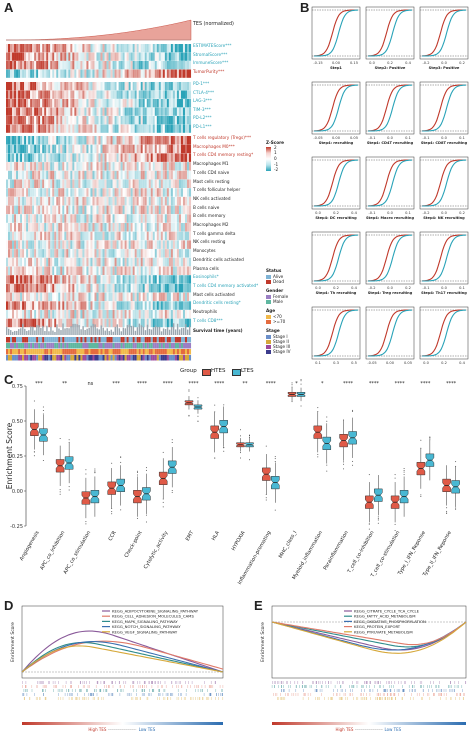  I want to click on ecdf-curve, so click(443, 108).